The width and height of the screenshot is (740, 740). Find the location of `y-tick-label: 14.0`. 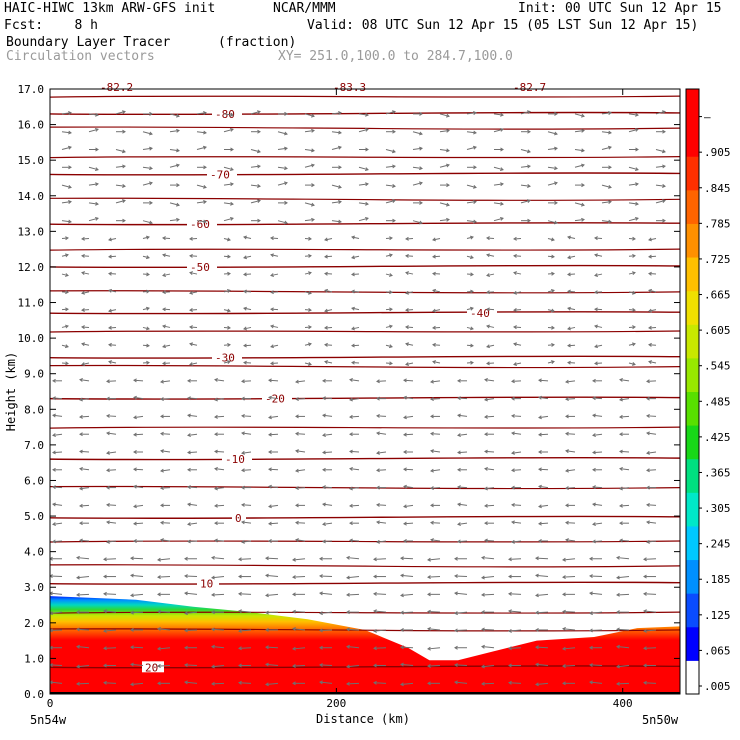

y-tick-label: 14.0 is located at coordinates (31, 196).